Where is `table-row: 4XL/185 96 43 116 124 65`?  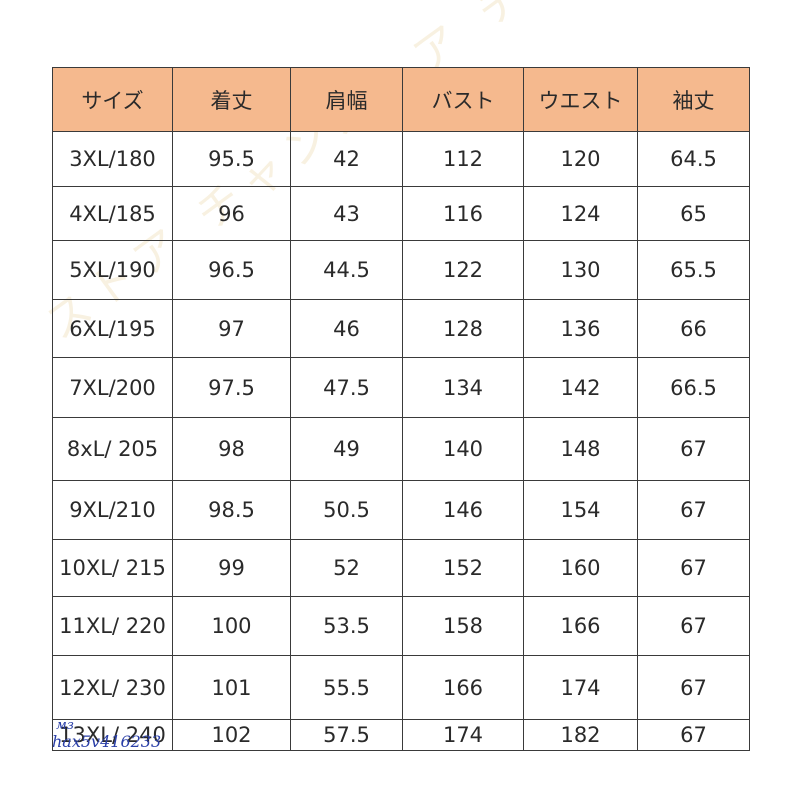
table-row: 4XL/185 96 43 116 124 65 is located at coordinates (401, 213).